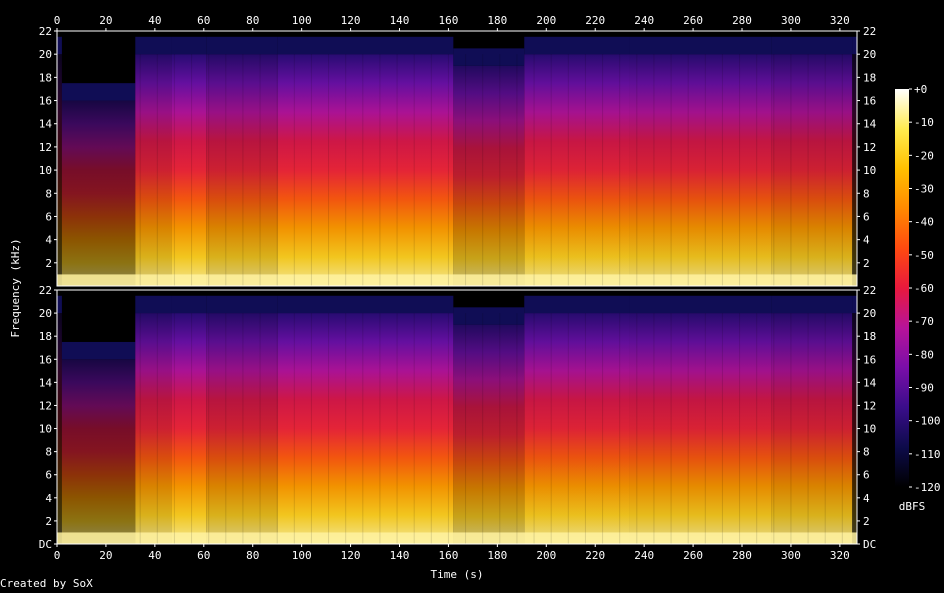 The height and width of the screenshot is (593, 944). I want to click on x-tick-label: 220, so click(595, 20).